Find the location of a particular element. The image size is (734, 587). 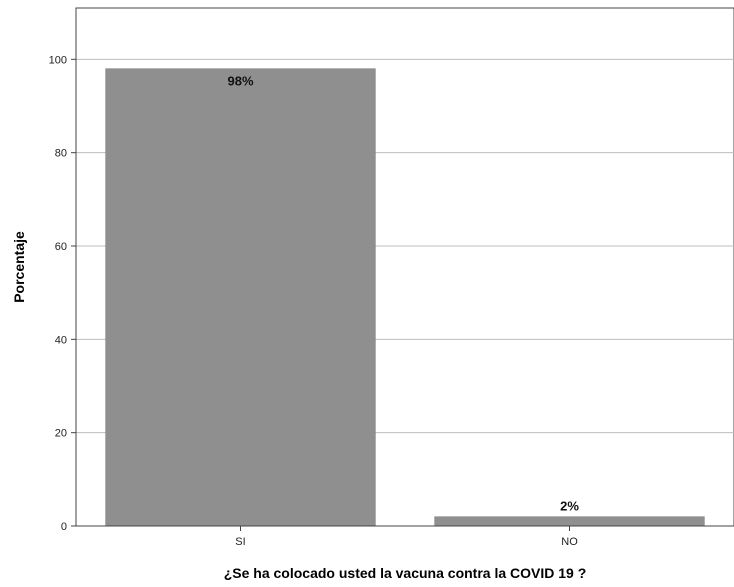

y-tick-label: 60 is located at coordinates (61, 247).